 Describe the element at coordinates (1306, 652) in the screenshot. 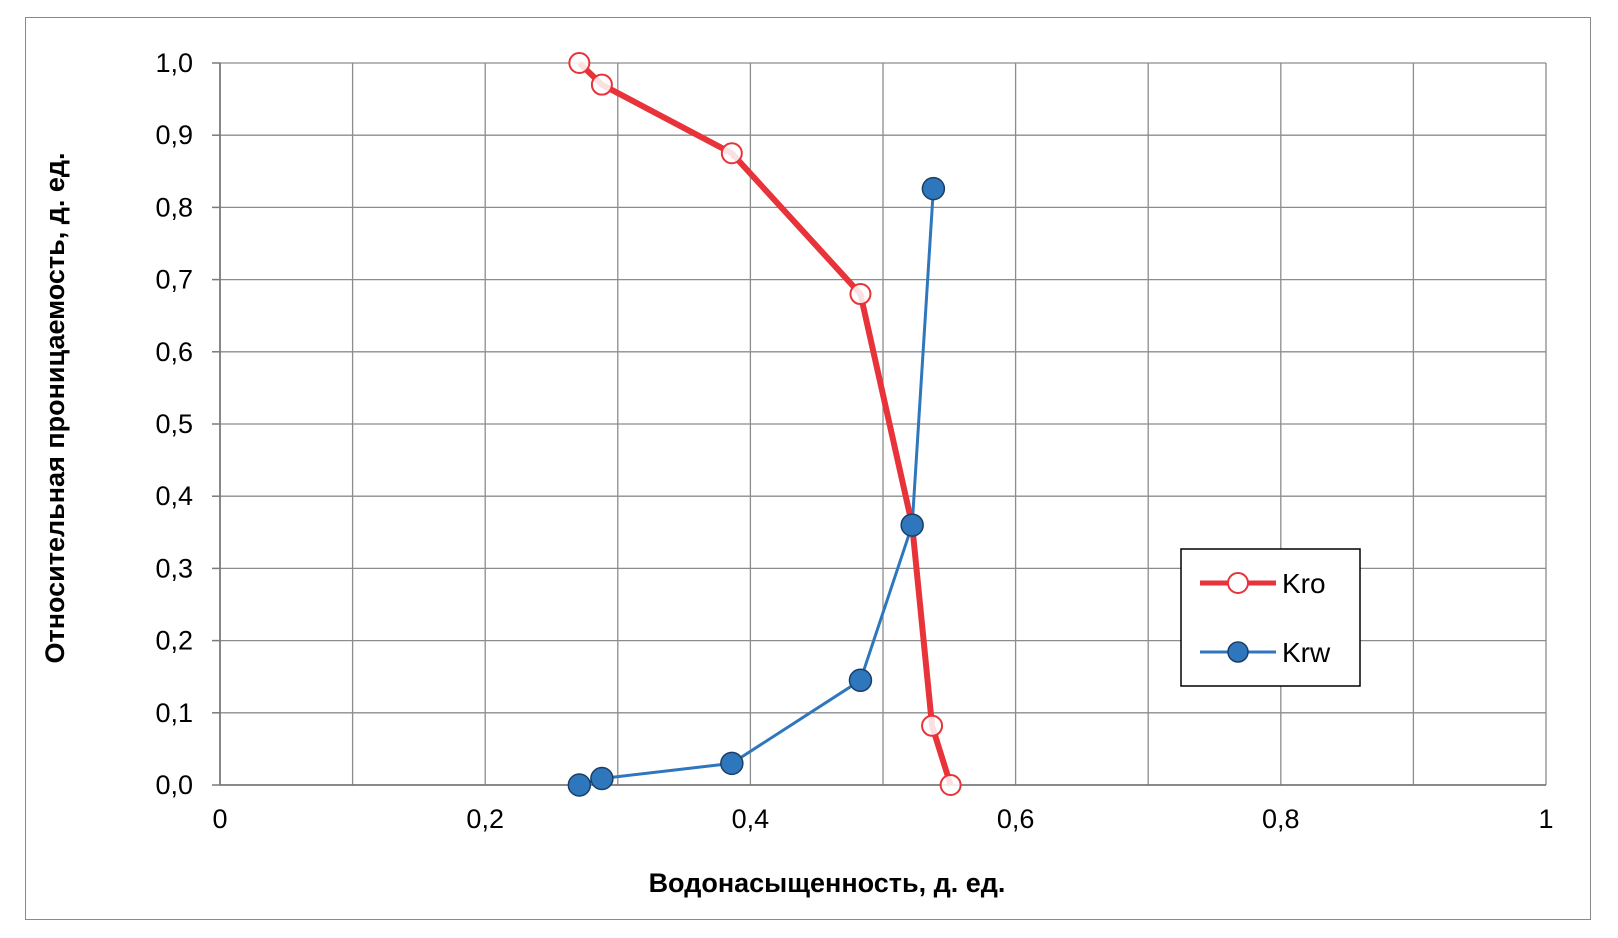

I see `legend-krw-label: Krw` at that location.